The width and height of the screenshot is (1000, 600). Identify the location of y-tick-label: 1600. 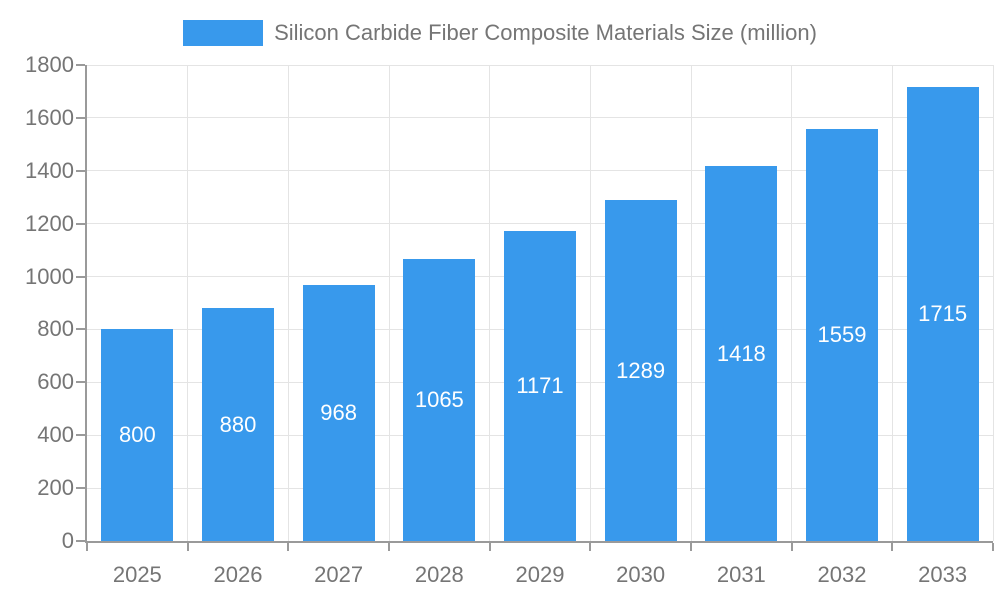
(49, 117).